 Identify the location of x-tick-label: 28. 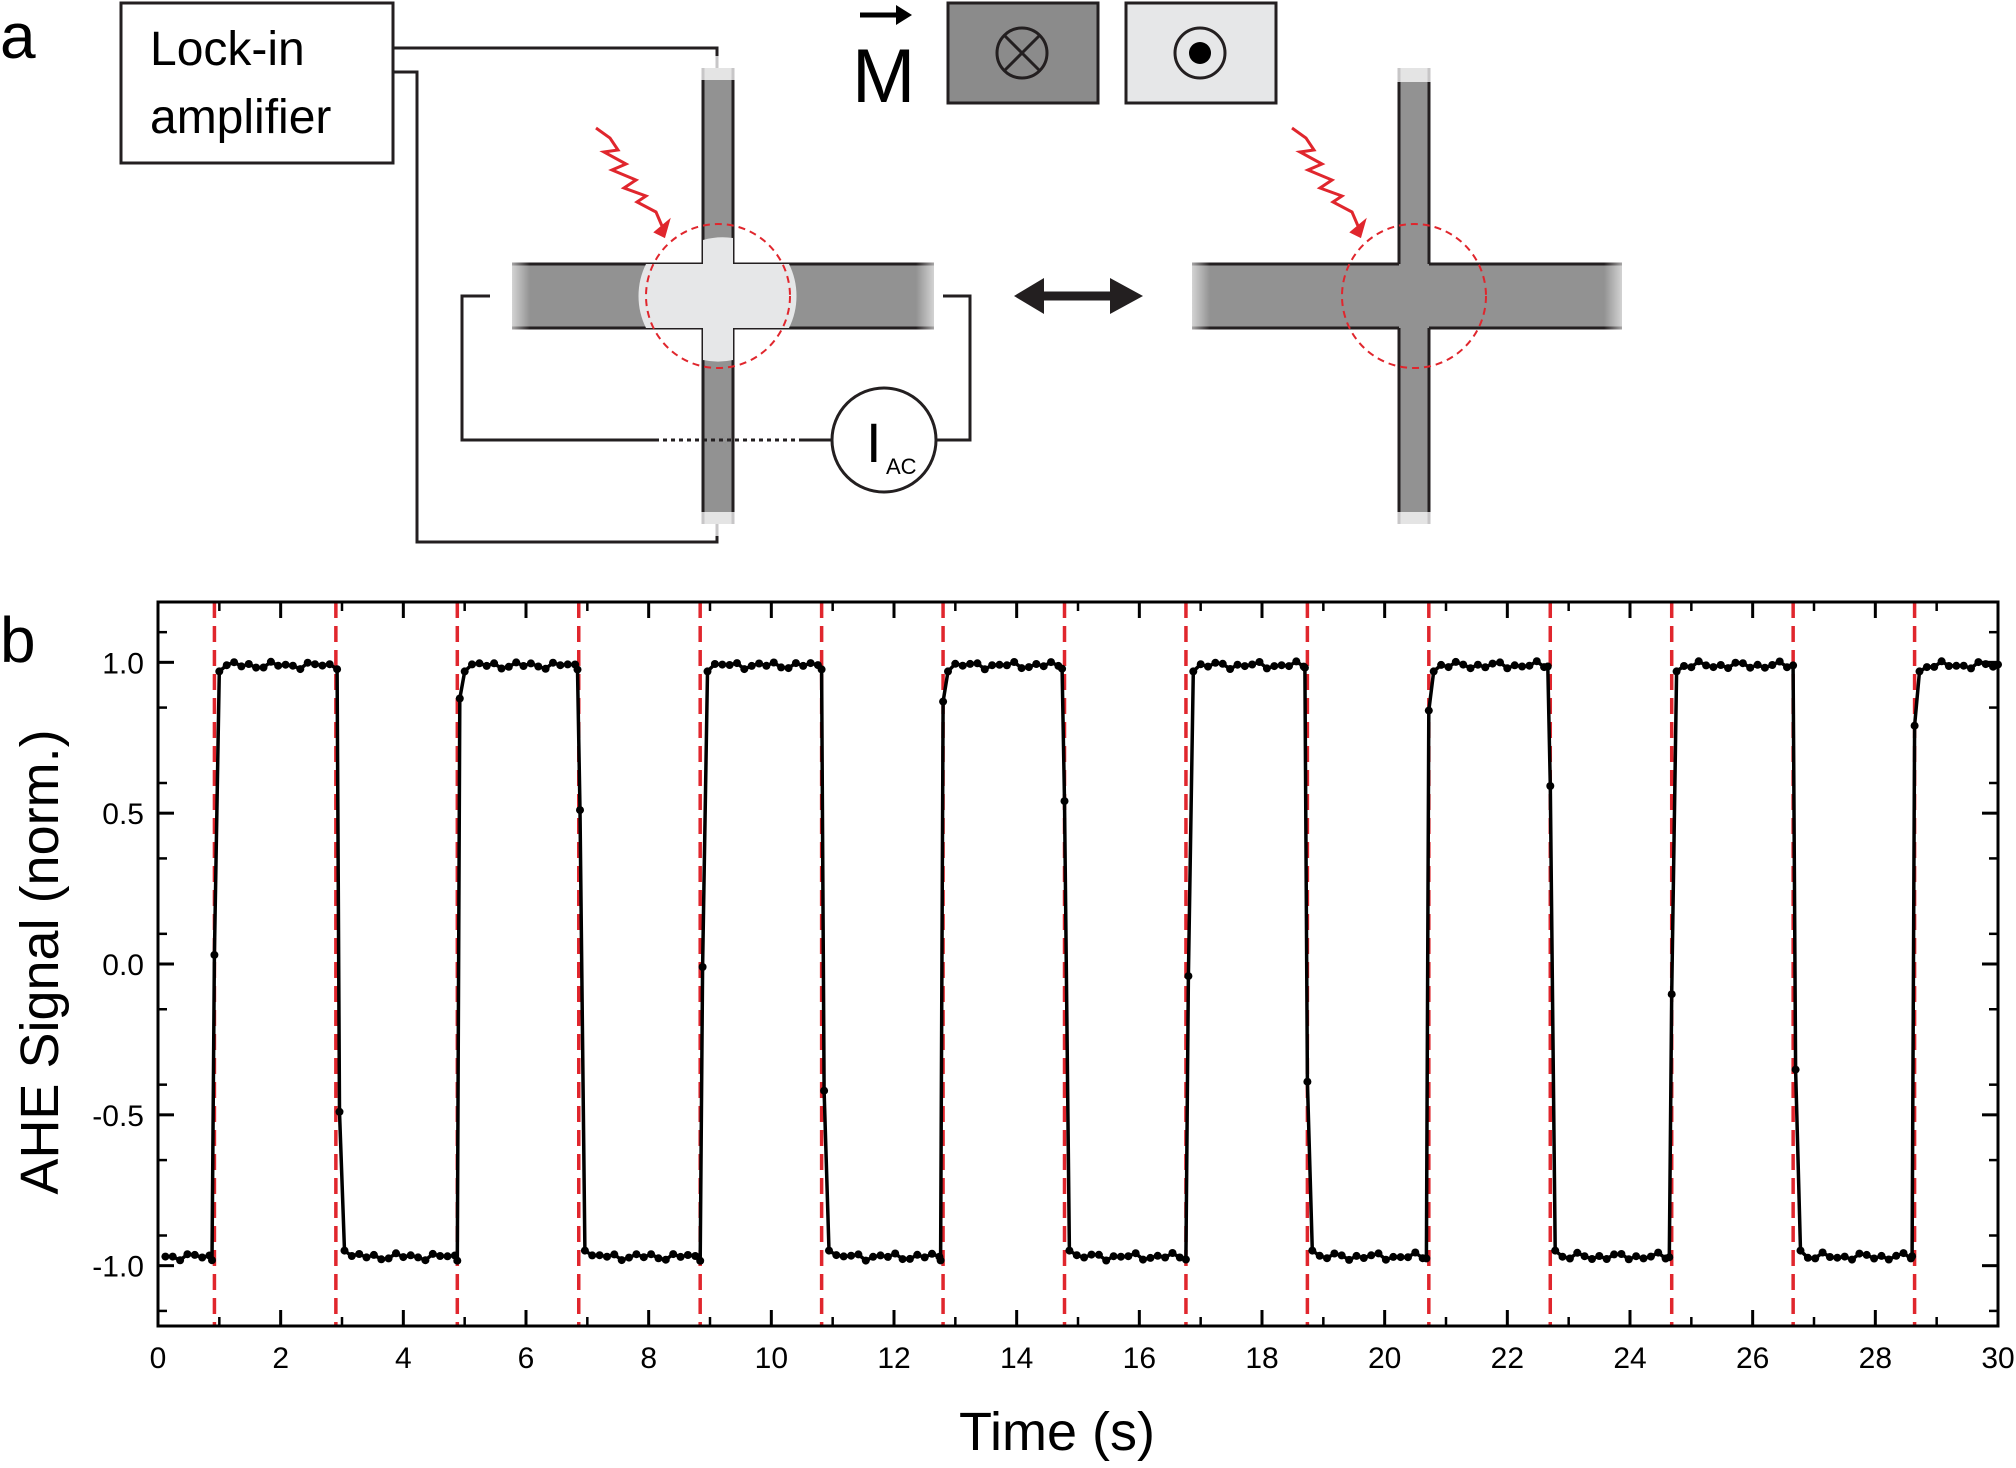
(1875, 1358).